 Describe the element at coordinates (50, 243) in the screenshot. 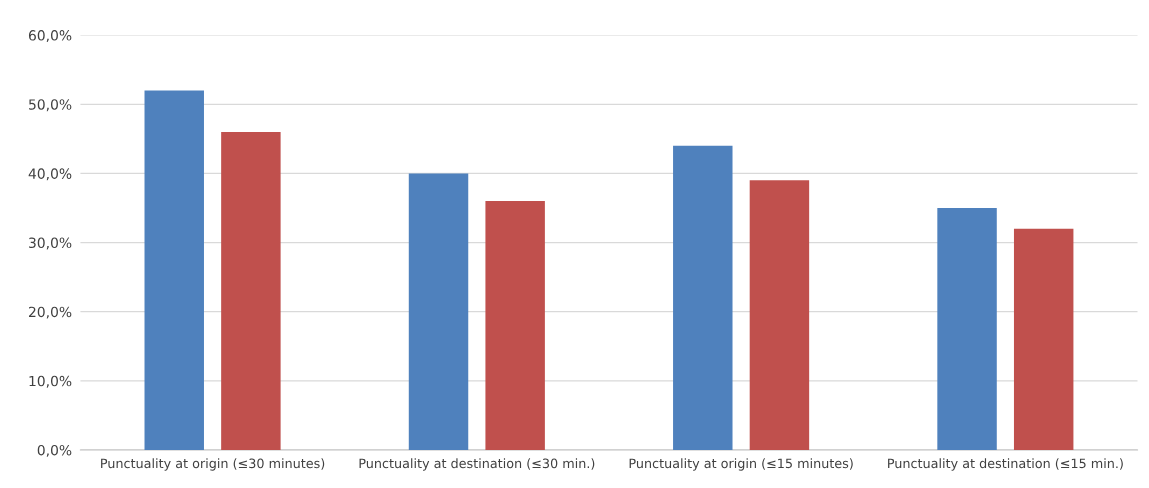

I see `y-tick-label: 30,0%` at that location.